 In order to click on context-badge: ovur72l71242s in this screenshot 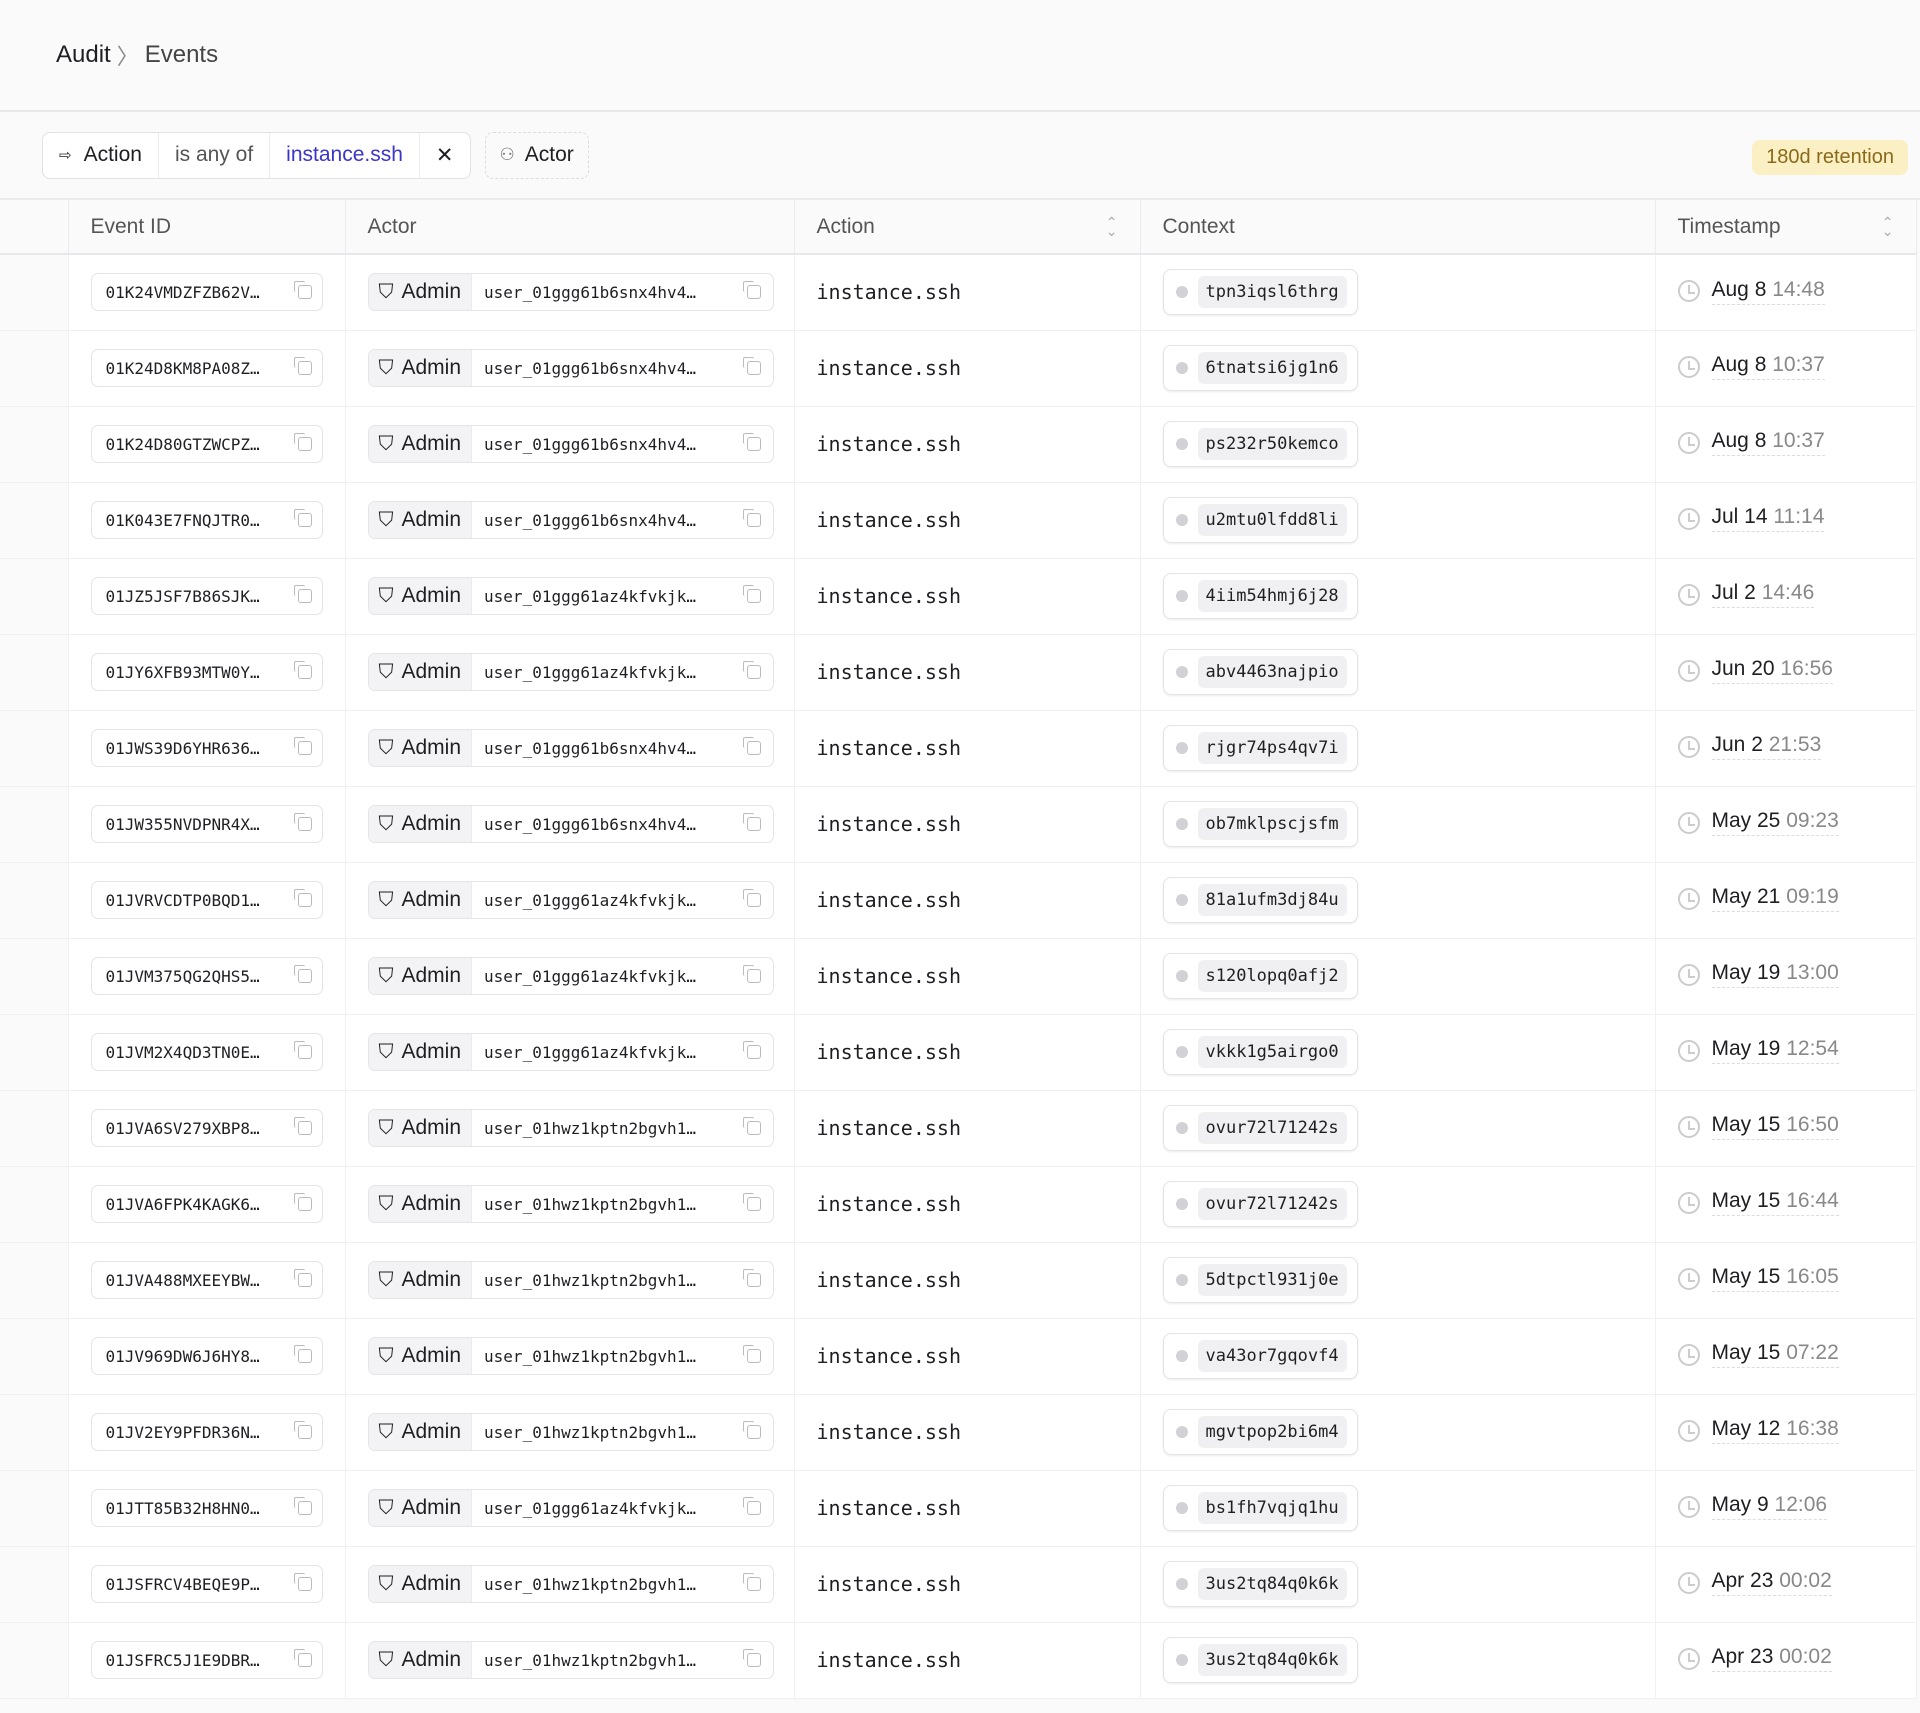, I will do `click(1260, 1128)`.